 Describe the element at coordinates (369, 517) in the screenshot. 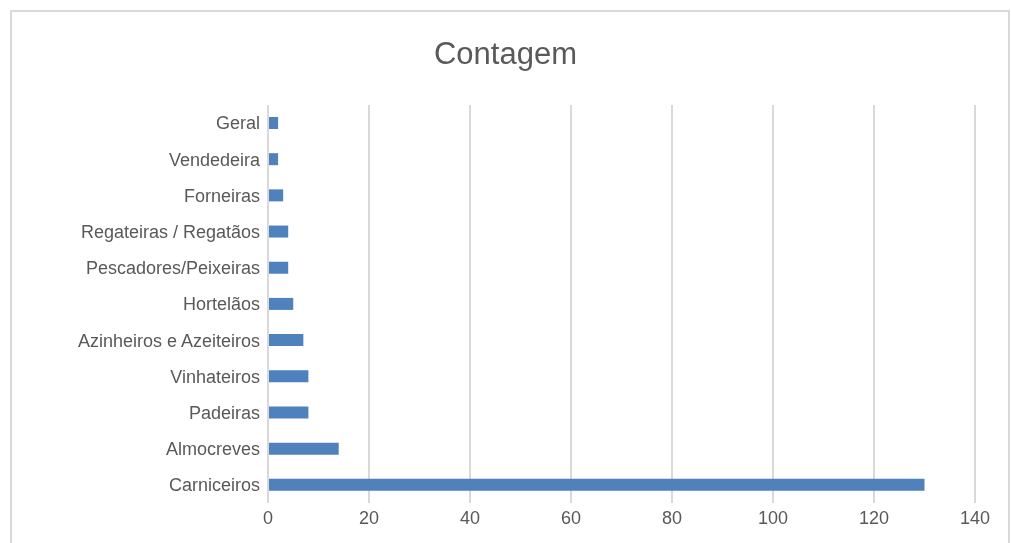

I see `x-tick-label: 20` at that location.